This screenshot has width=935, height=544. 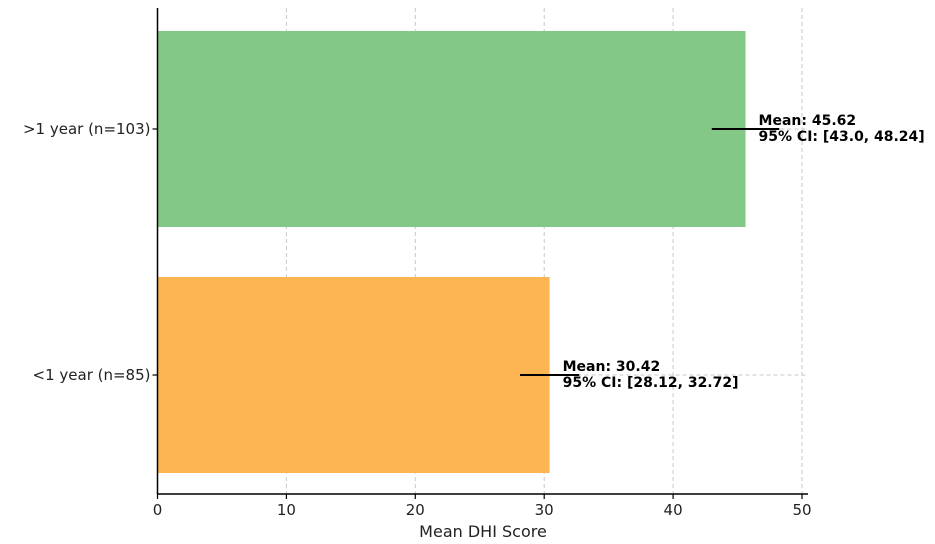 I want to click on x-tick-label: 0, so click(x=158, y=510).